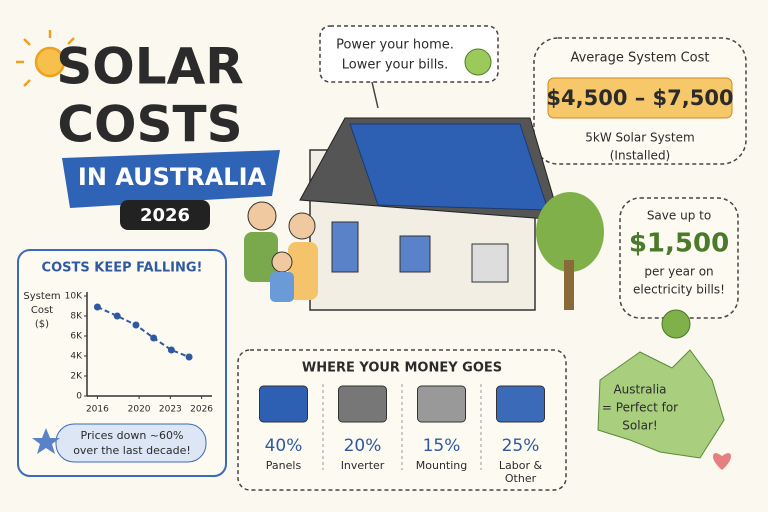 The width and height of the screenshot is (768, 512). I want to click on banner-text: IN AUSTRALIA, so click(172, 177).